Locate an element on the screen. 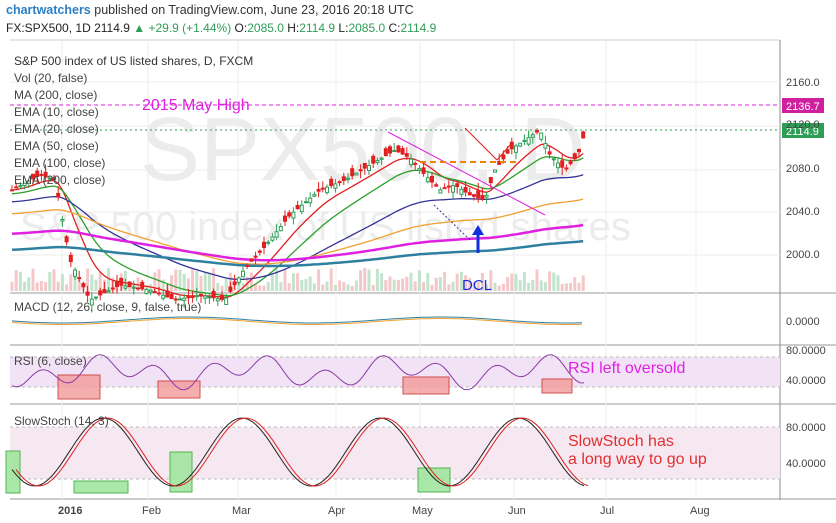  volume-bars is located at coordinates (297, 279).